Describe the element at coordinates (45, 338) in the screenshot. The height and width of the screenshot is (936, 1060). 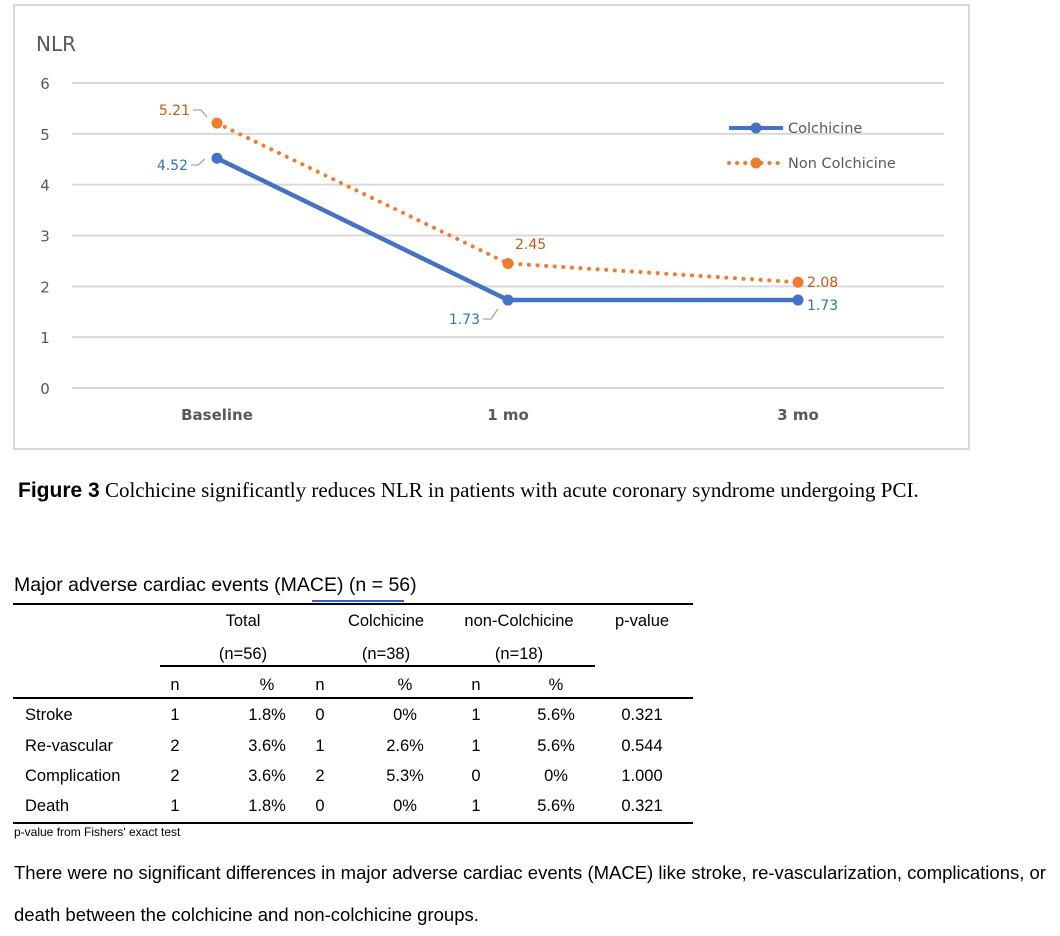
I see `y-tick-label: 1` at that location.